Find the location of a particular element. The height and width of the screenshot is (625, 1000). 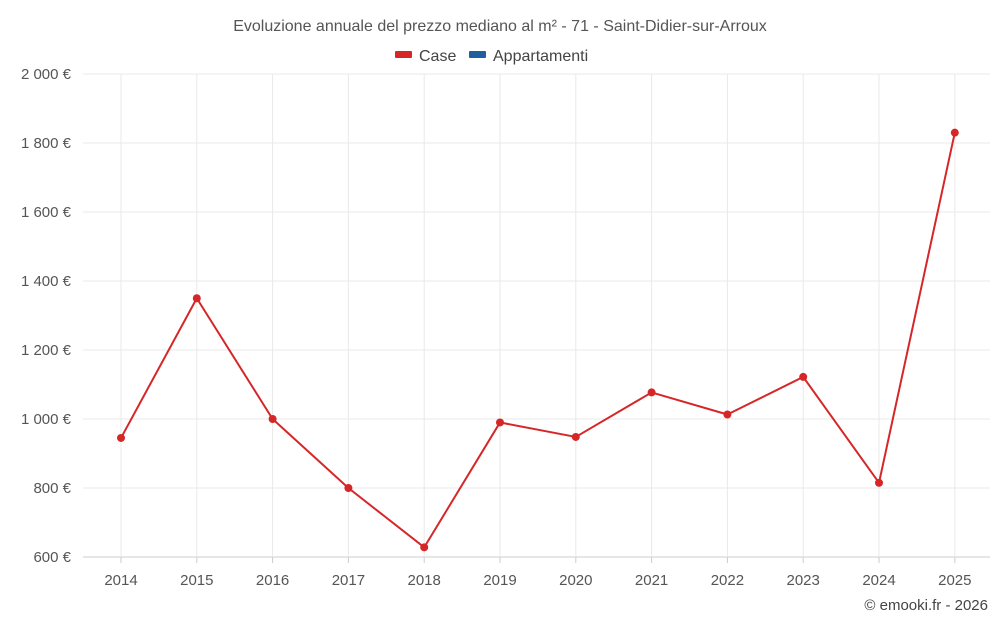

y-tick-label: 800 € is located at coordinates (52, 488).